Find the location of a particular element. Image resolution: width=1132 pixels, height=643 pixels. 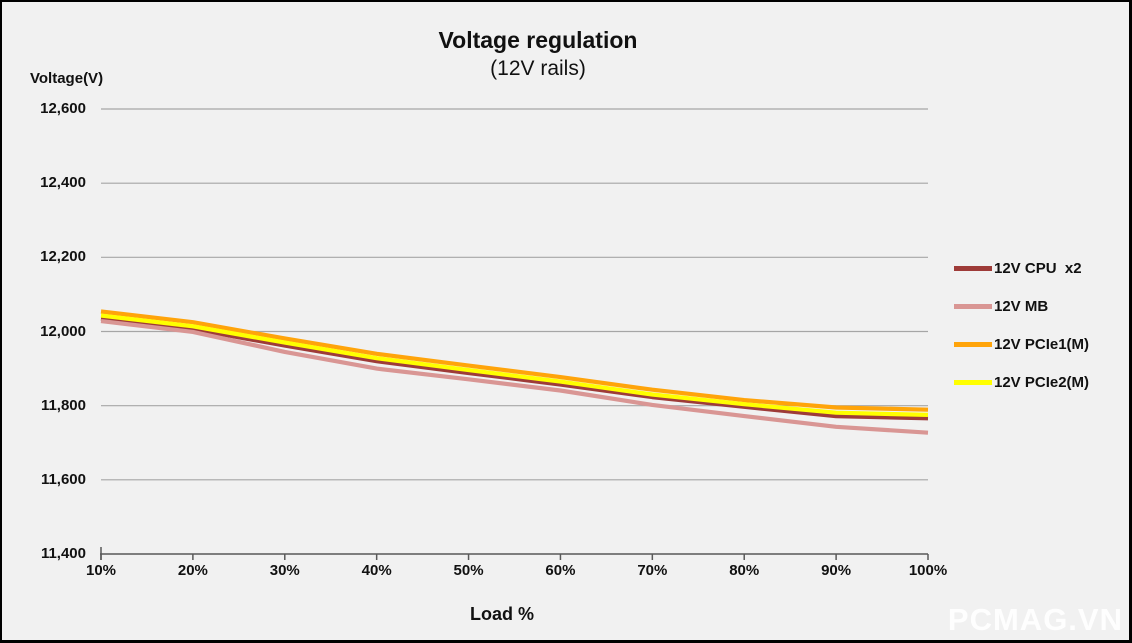

title-block: Voltage regulation (12V rails) is located at coordinates (538, 54).